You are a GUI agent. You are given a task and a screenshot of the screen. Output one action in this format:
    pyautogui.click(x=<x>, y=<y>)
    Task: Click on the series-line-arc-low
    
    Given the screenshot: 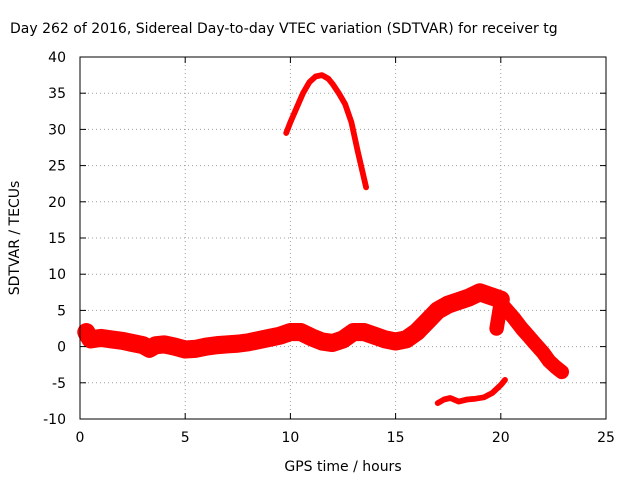 What is the action you would take?
    pyautogui.click(x=471, y=391)
    